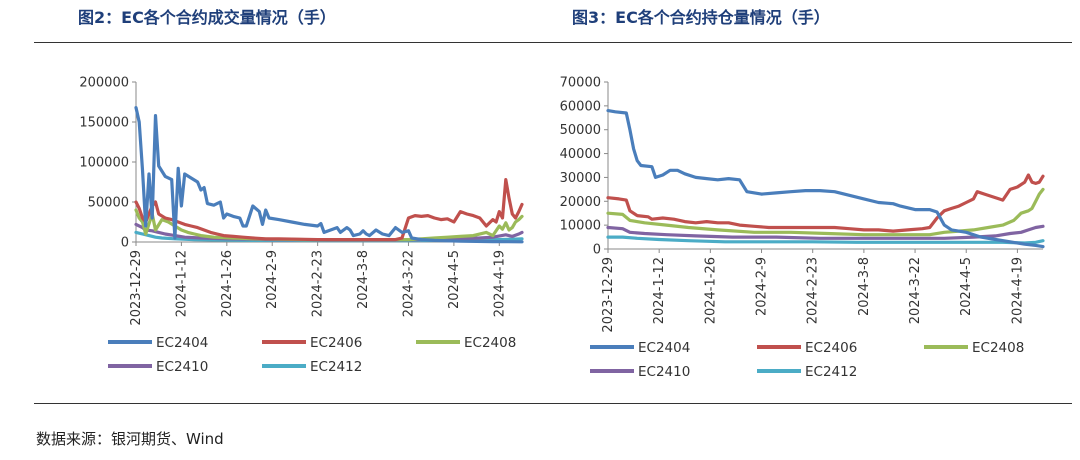  Describe the element at coordinates (272, 279) in the screenshot. I see `chart0-x-tick-label: 2024-2-9` at that location.